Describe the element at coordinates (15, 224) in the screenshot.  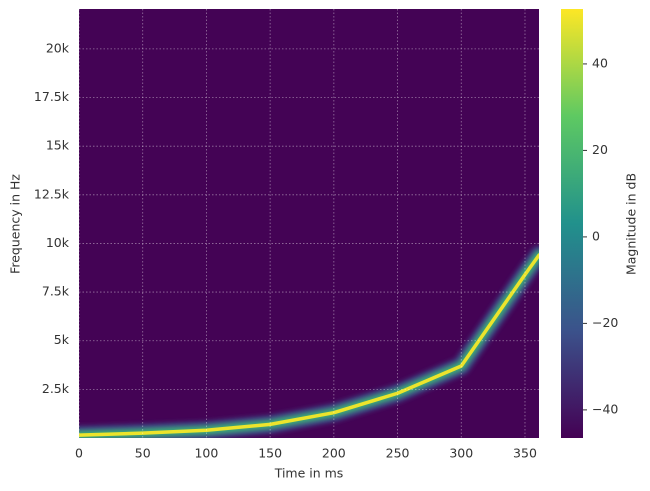
I see `y-axis-label: Frequency in Hz` at that location.